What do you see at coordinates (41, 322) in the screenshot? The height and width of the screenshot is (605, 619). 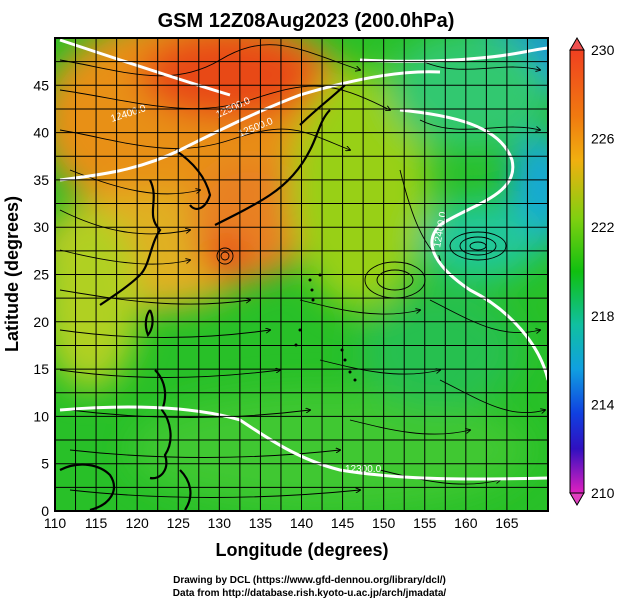 I see `y-tick-label: 20` at bounding box center [41, 322].